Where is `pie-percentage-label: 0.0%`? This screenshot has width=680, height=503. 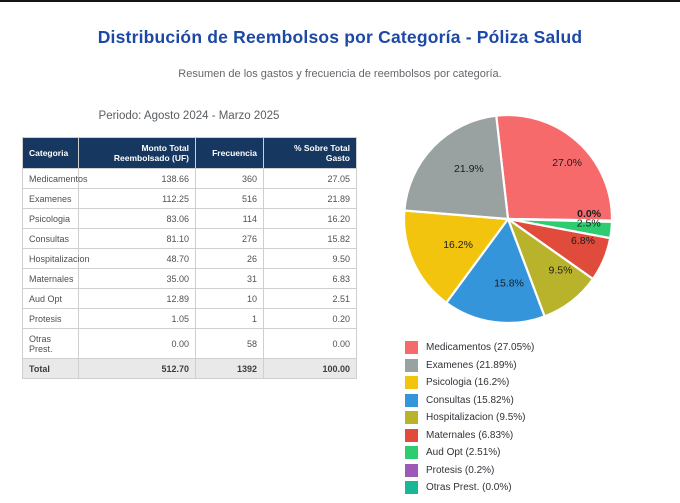
pie-percentage-label: 0.0% is located at coordinates (589, 214).